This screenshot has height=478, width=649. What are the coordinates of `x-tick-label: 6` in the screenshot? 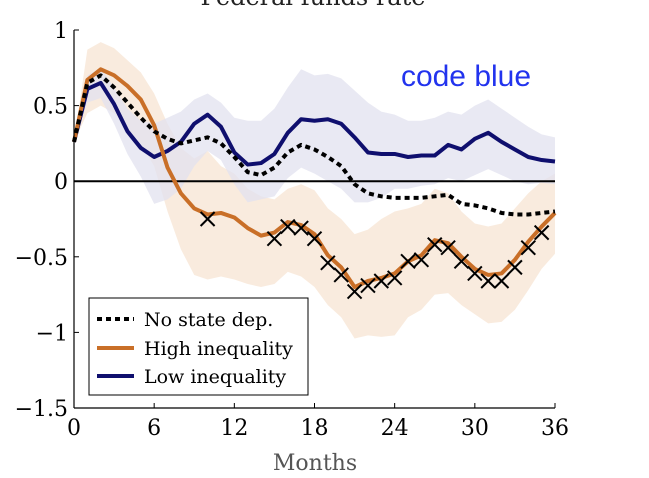 It's located at (154, 428).